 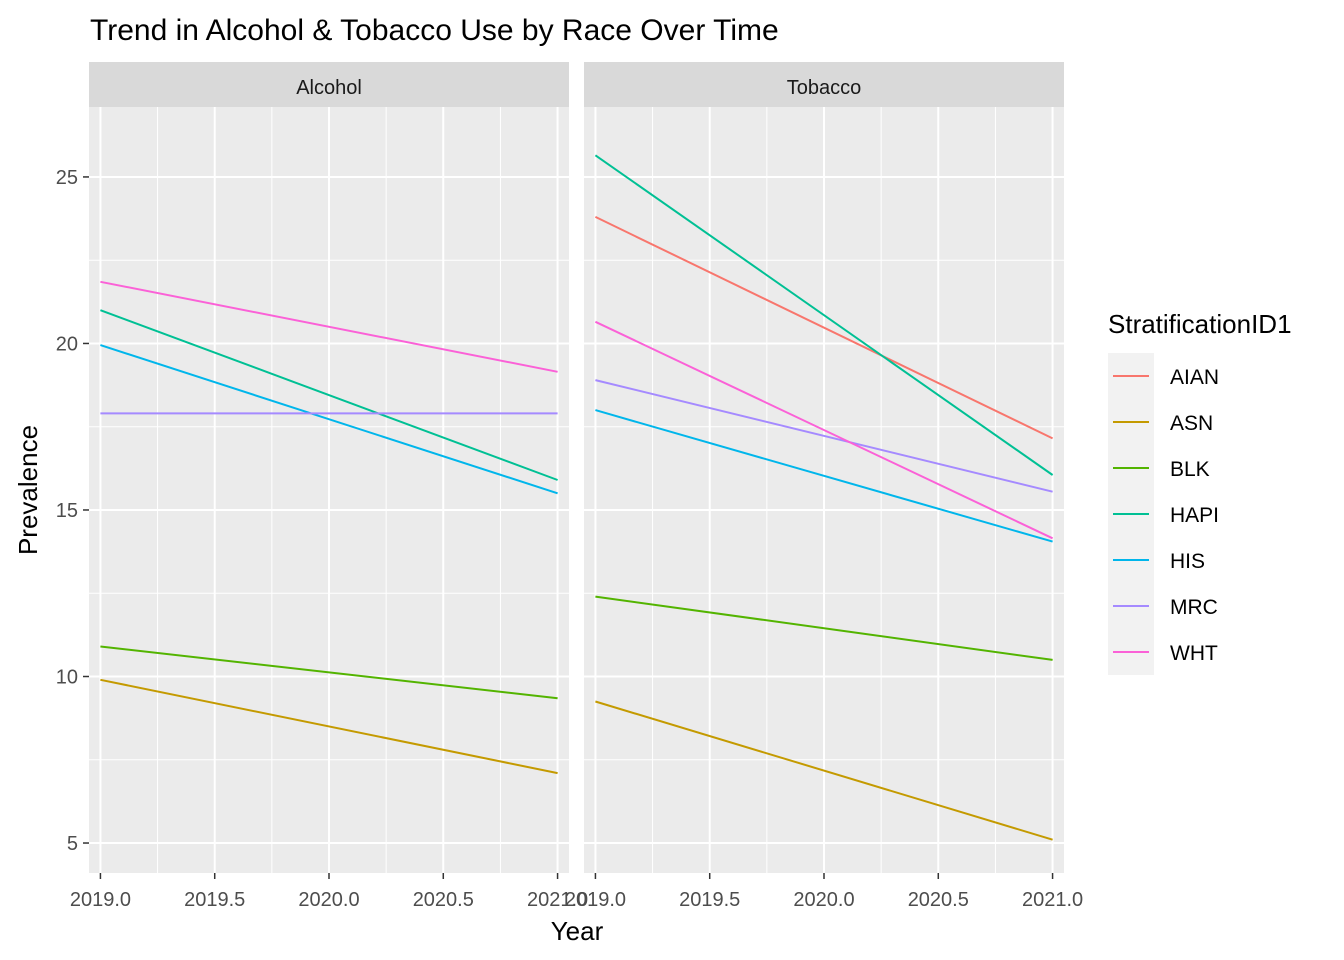 What do you see at coordinates (67, 344) in the screenshot?
I see `y-tick-label: 20` at bounding box center [67, 344].